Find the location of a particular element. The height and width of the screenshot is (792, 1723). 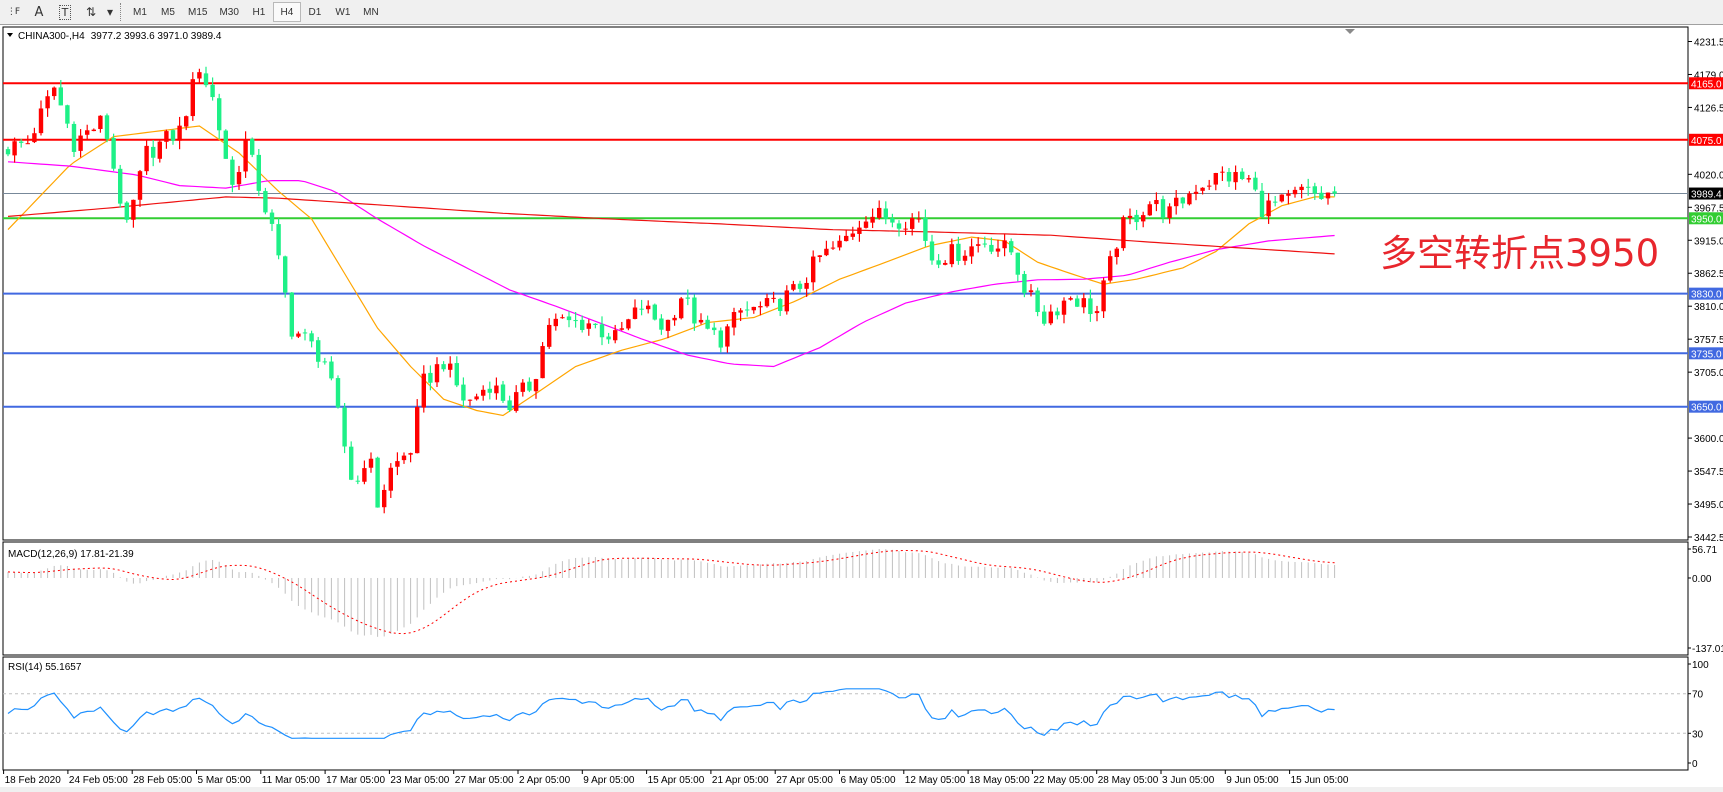

level-price-label: 3950.0 is located at coordinates (1706, 219).